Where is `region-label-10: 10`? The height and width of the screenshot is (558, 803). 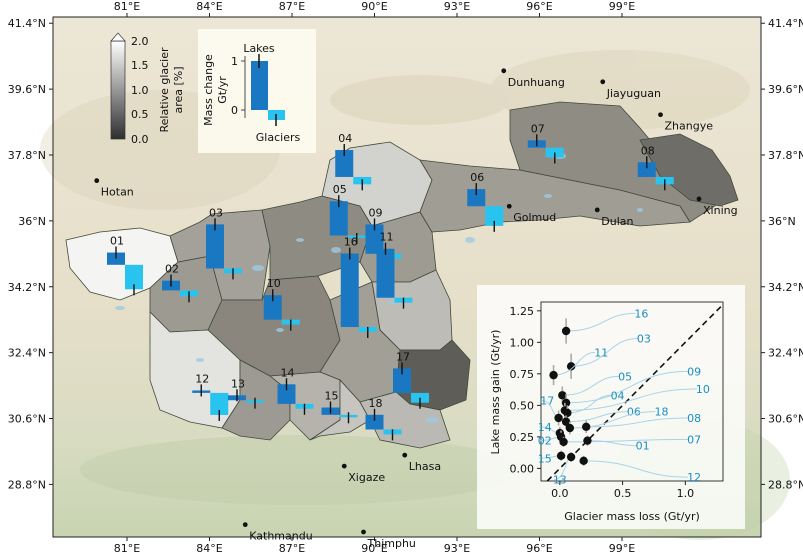
region-label-10: 10 is located at coordinates (274, 283).